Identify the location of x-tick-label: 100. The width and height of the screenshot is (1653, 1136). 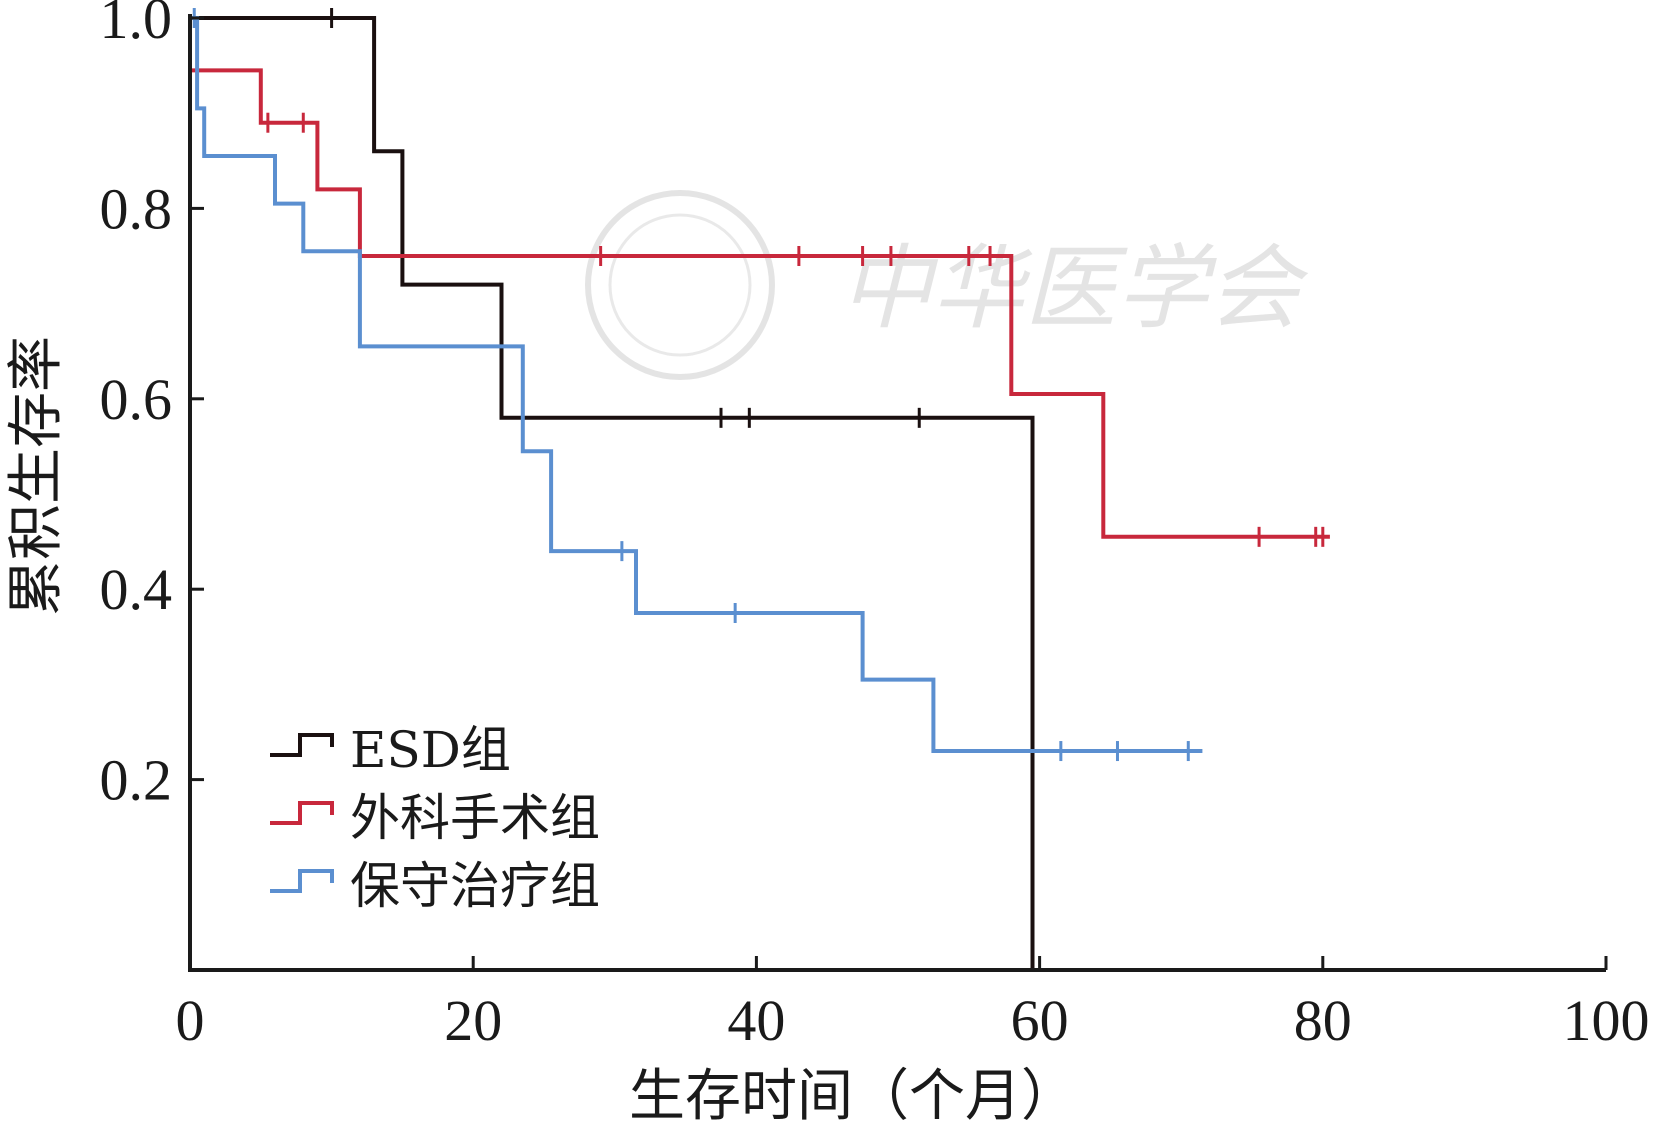
(1606, 1020).